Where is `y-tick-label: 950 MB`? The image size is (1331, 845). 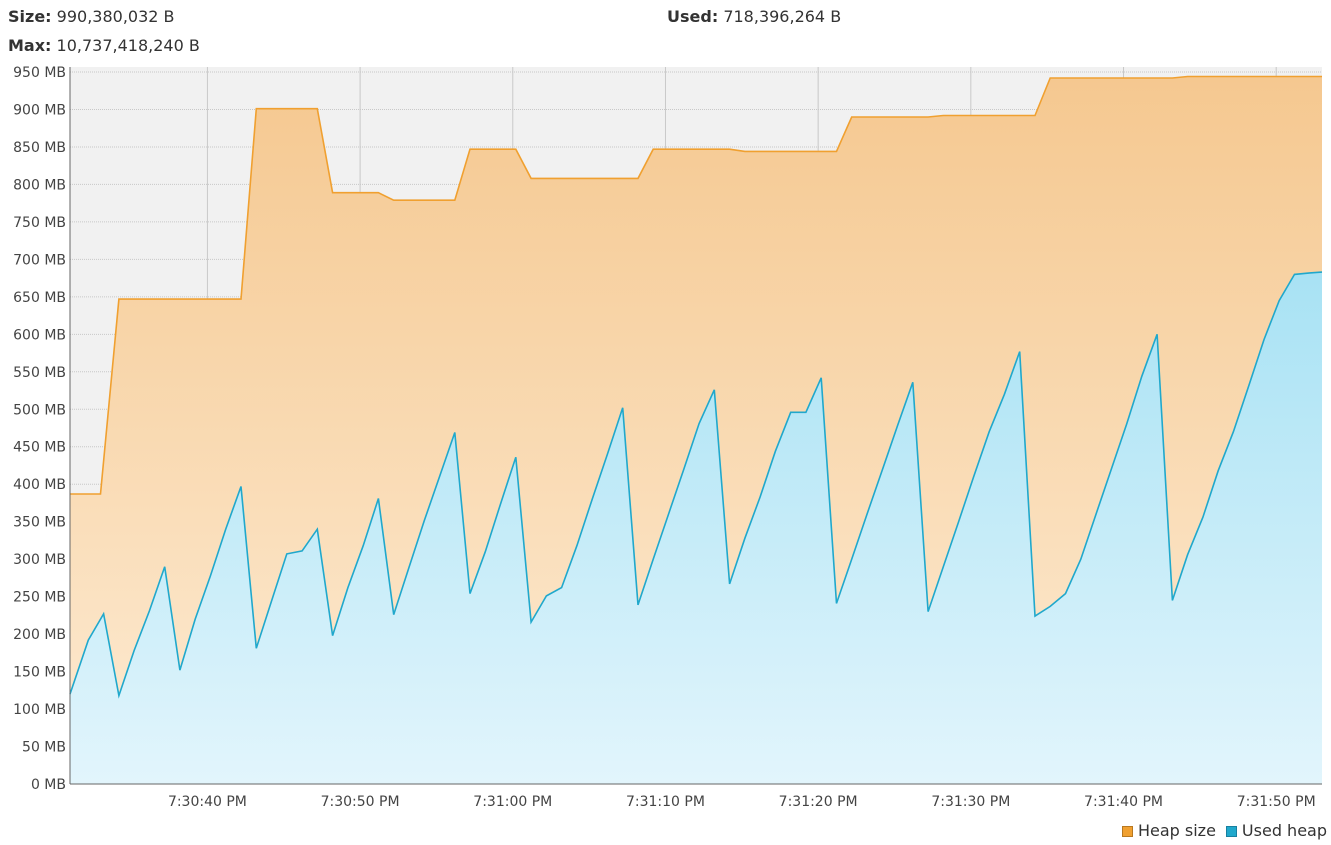 y-tick-label: 950 MB is located at coordinates (39, 73).